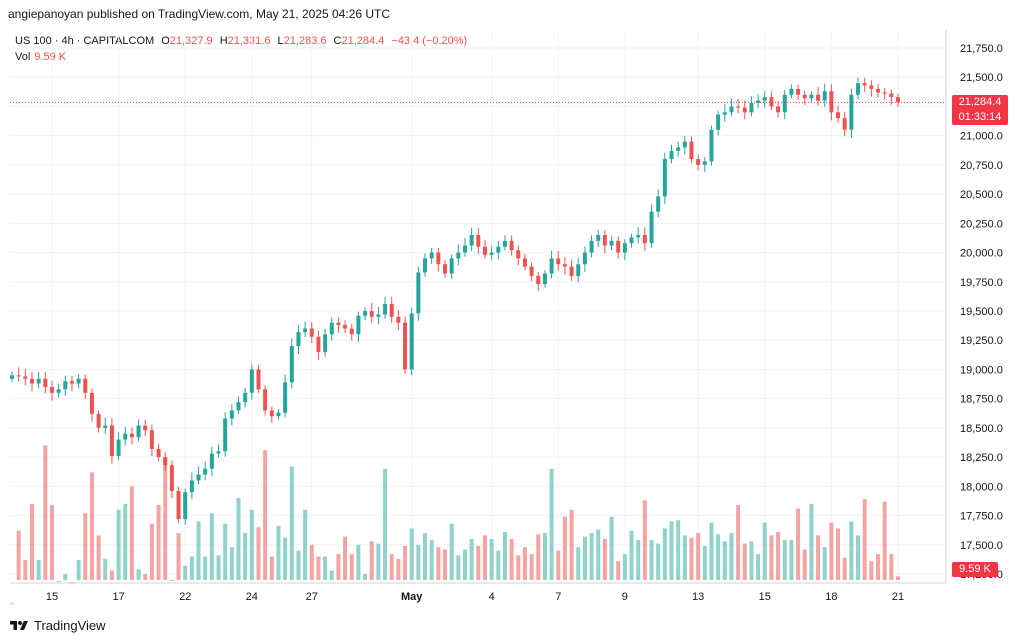  What do you see at coordinates (249, 41) in the screenshot?
I see `high-value: 21,331.6` at bounding box center [249, 41].